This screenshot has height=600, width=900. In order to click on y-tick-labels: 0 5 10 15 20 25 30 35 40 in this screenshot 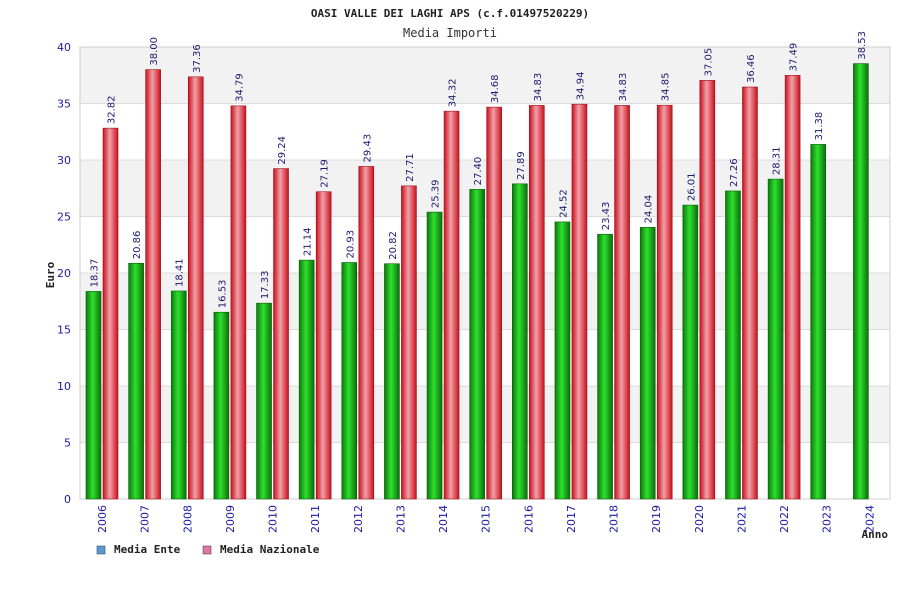, I will do `click(64, 273)`.